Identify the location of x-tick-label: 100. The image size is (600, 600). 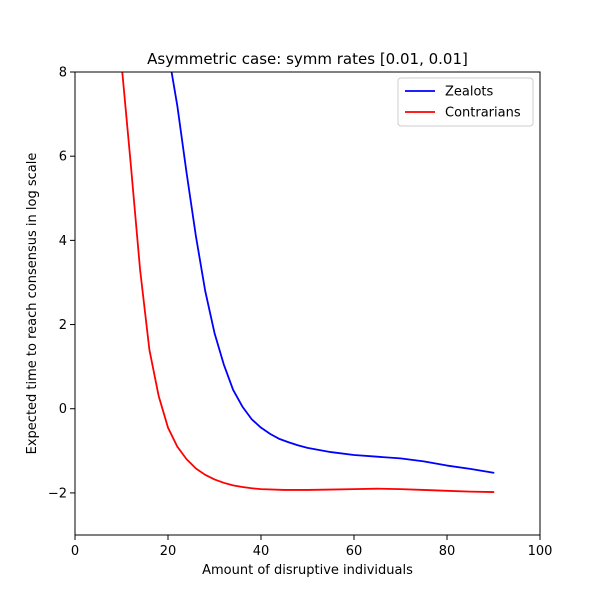
(540, 551).